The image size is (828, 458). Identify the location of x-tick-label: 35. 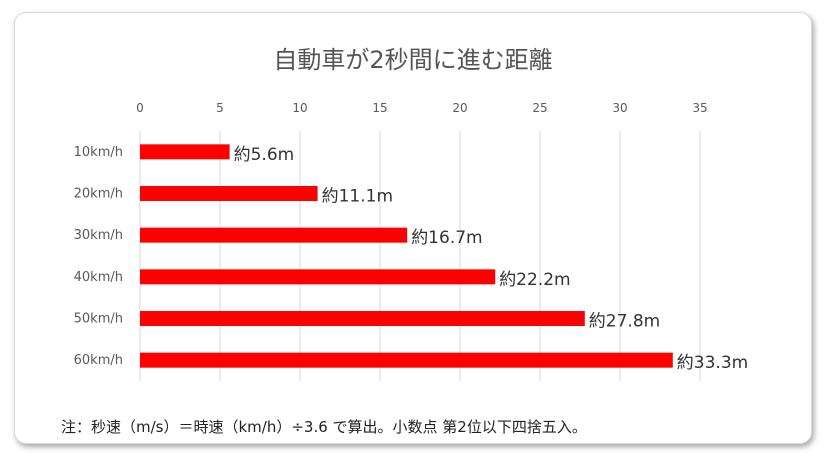
(699, 108).